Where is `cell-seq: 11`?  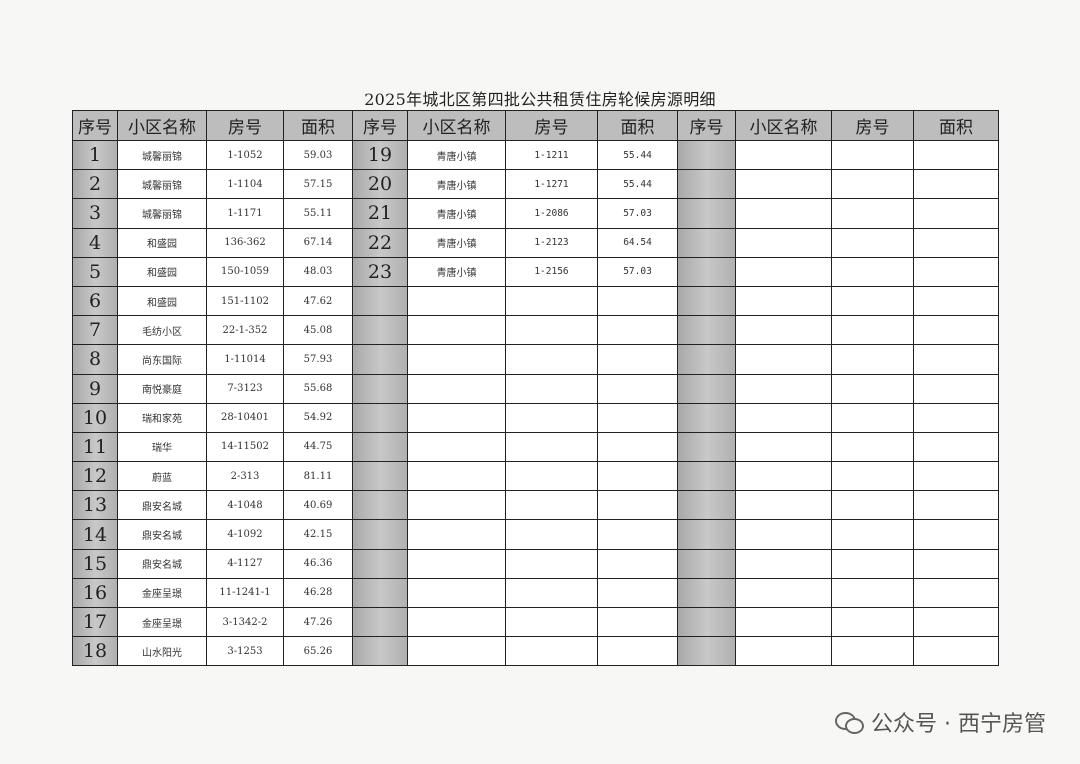
cell-seq: 11 is located at coordinates (95, 447).